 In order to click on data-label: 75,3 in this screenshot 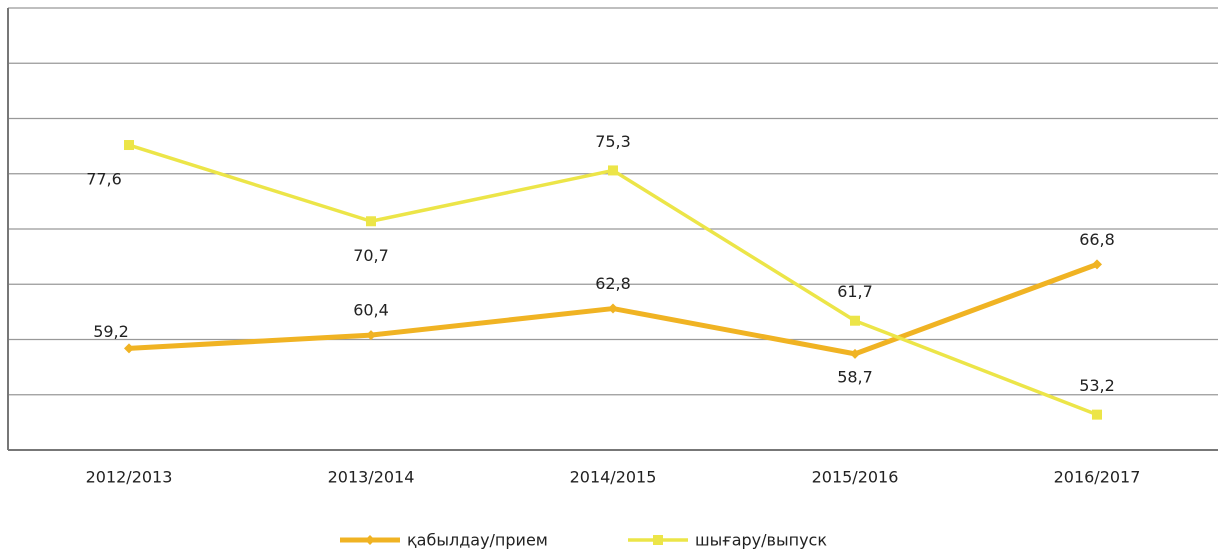, I will do `click(613, 141)`.